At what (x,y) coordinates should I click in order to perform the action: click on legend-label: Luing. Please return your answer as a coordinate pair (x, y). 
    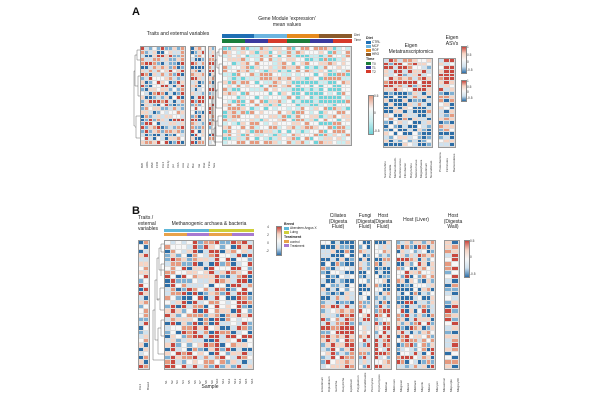
    Looking at the image, I should click on (294, 232).